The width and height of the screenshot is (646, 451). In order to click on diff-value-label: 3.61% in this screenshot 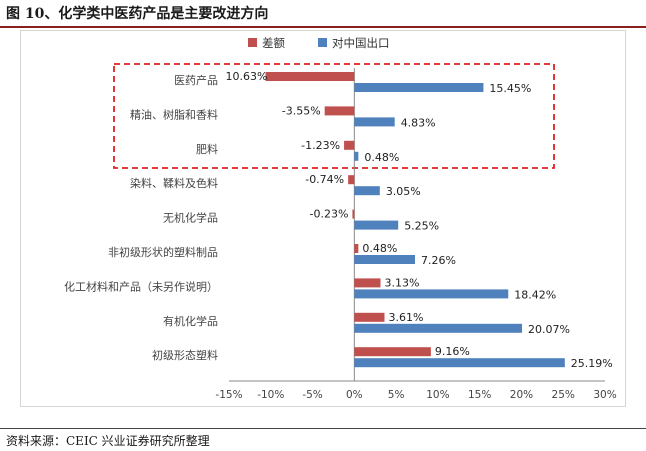, I will do `click(405, 317)`.